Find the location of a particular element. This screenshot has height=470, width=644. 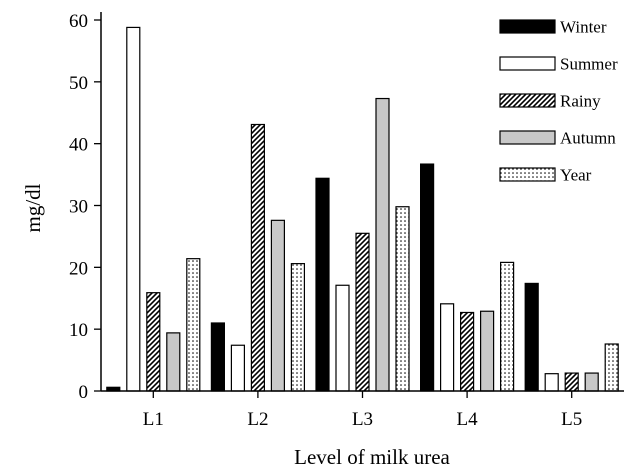

legend-label: Winter is located at coordinates (583, 27).